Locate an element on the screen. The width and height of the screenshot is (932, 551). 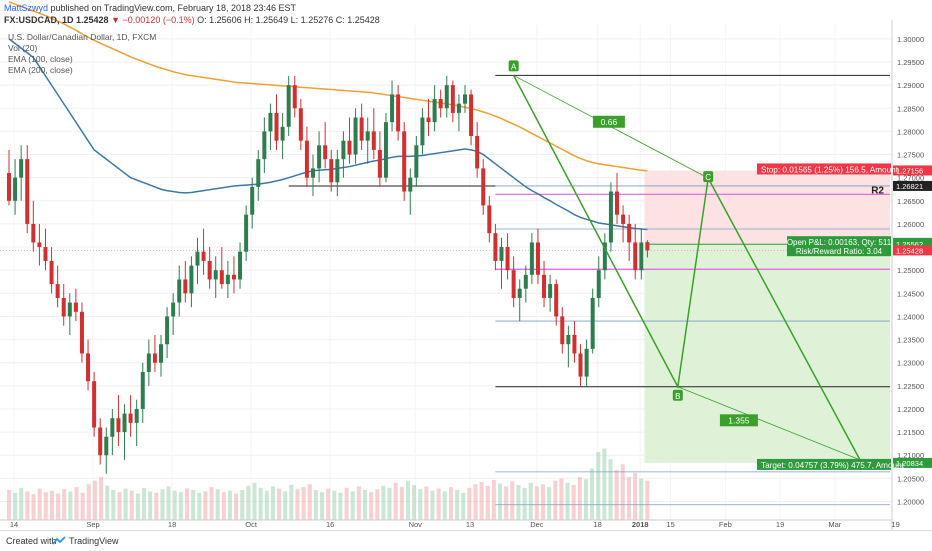
down-arrow-icon: ▼ is located at coordinates (115, 20).